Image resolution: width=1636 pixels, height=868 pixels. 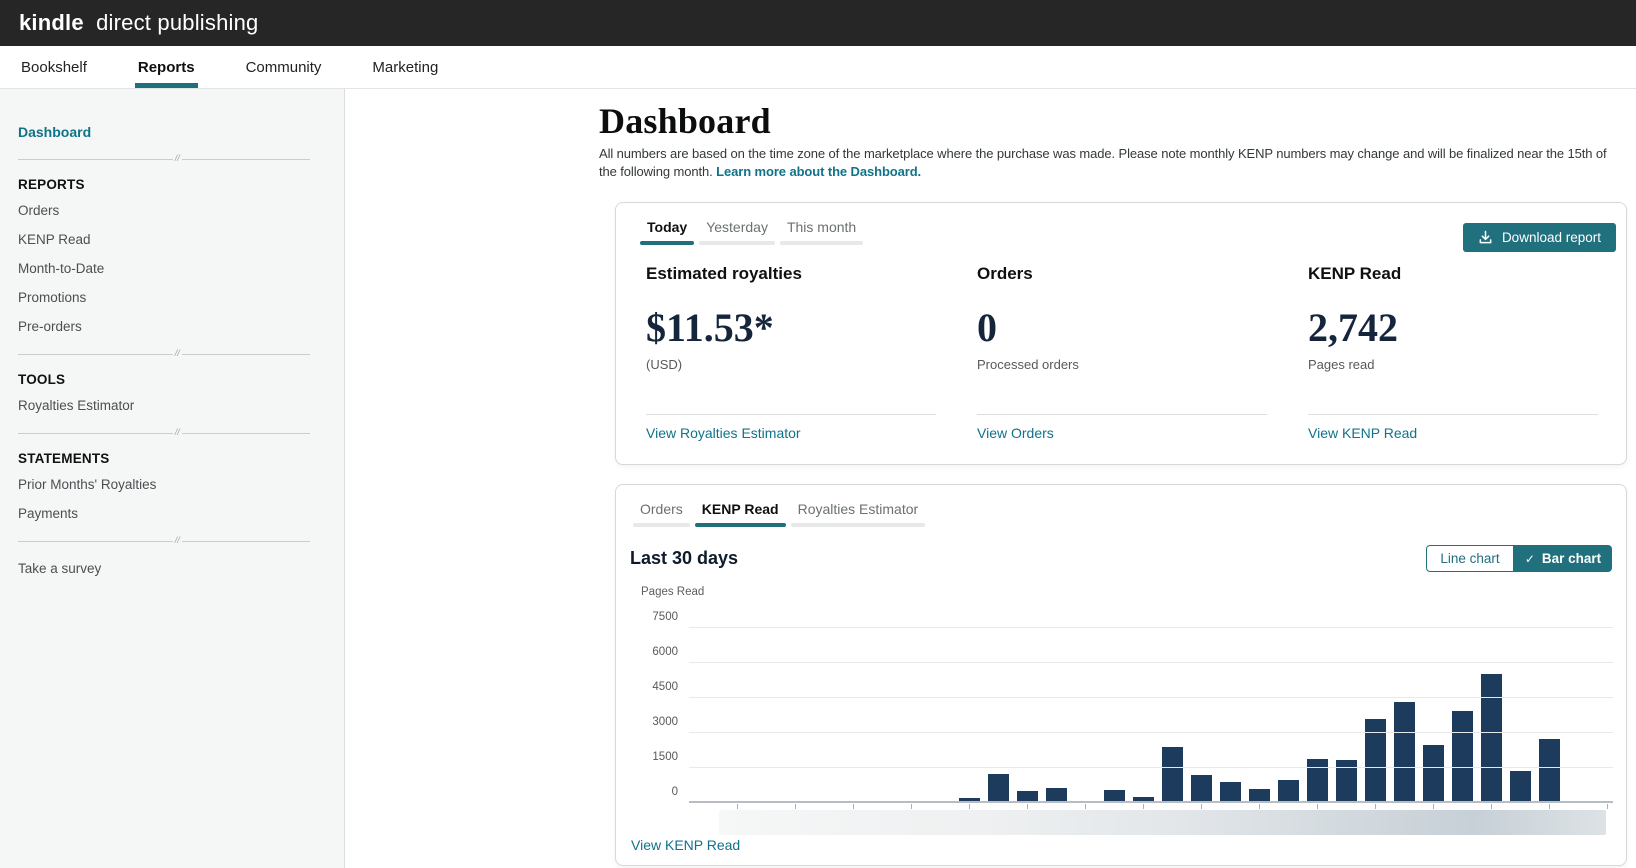 I want to click on sidebar-item-payments: Payments, so click(x=48, y=513).